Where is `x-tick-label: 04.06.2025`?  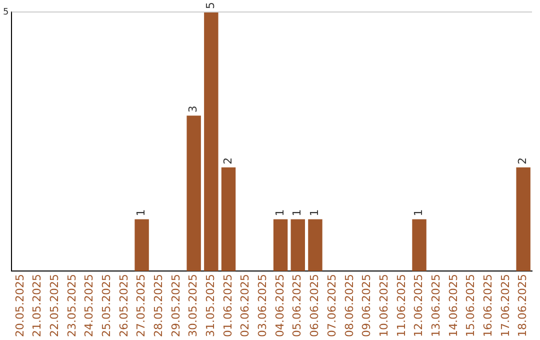 x-tick-label: 04.06.2025 is located at coordinates (279, 306).